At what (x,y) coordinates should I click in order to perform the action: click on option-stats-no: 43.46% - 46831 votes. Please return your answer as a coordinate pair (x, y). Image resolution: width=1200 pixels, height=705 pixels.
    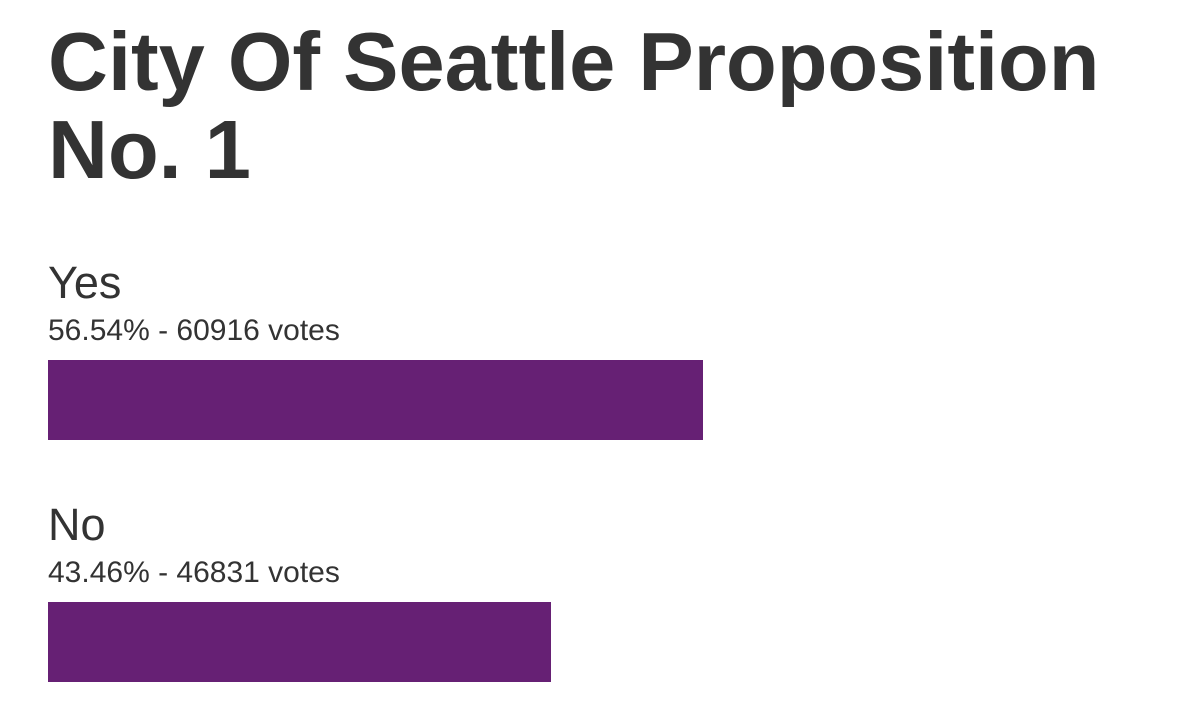
    Looking at the image, I should click on (194, 572).